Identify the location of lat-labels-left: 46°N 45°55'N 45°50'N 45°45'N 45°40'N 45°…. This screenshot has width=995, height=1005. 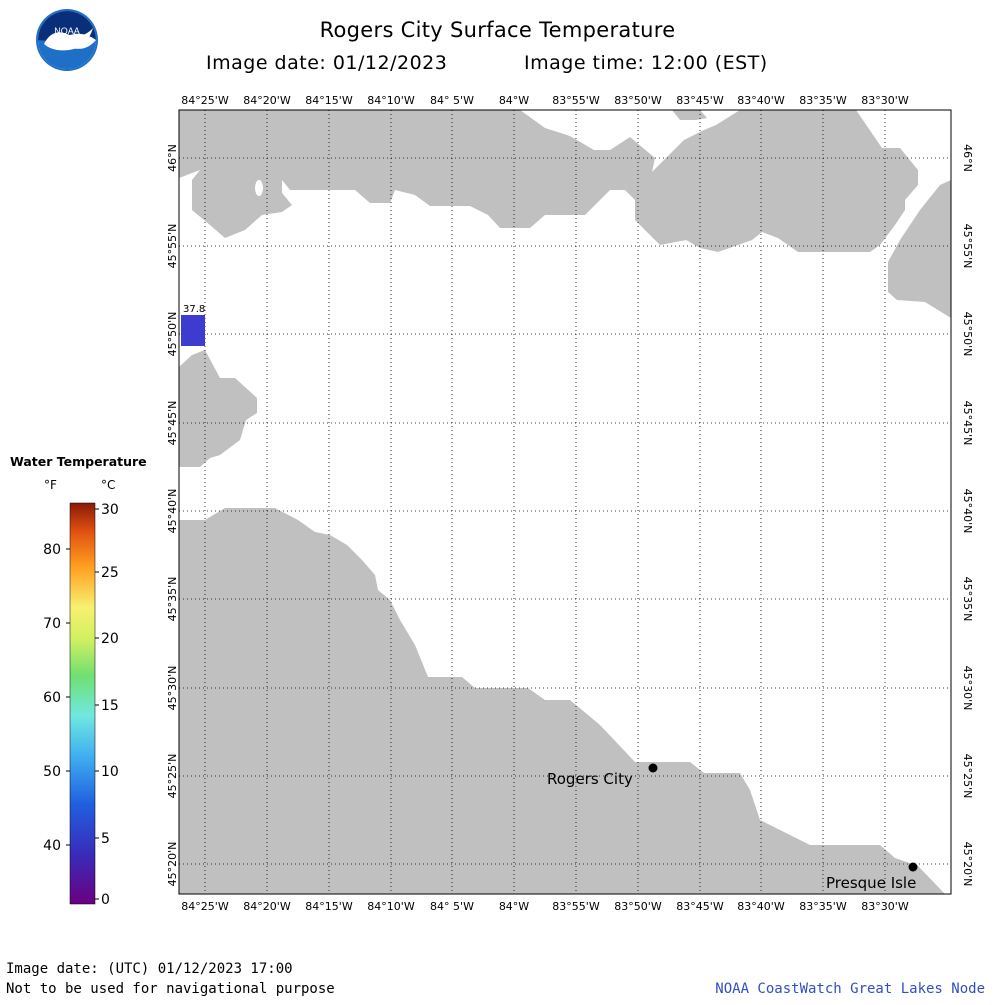
(172, 515).